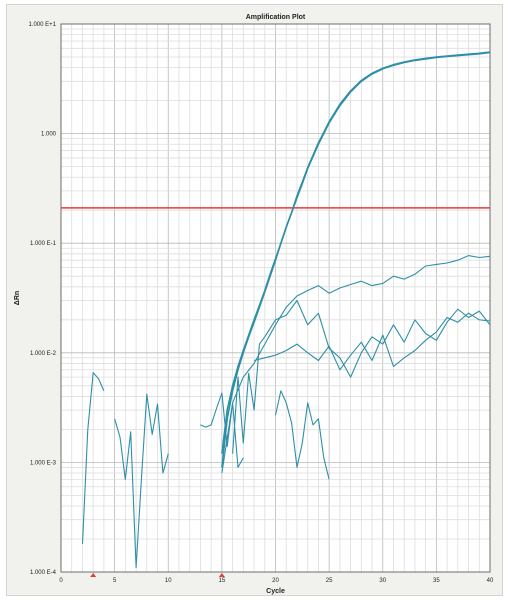 The image size is (509, 600). Describe the element at coordinates (222, 581) in the screenshot. I see `x-tick-label: 15` at that location.